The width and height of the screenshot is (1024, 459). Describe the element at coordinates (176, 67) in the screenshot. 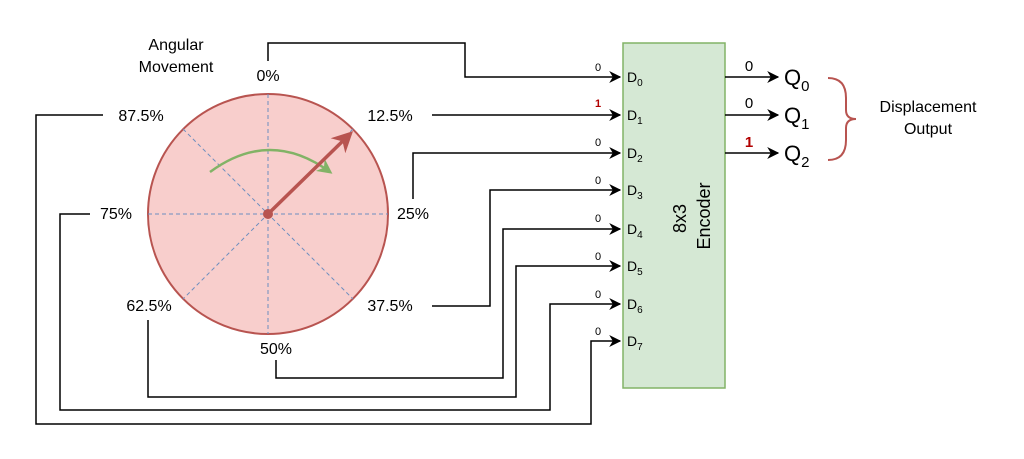

I see `dial-title-line2: Movement` at that location.